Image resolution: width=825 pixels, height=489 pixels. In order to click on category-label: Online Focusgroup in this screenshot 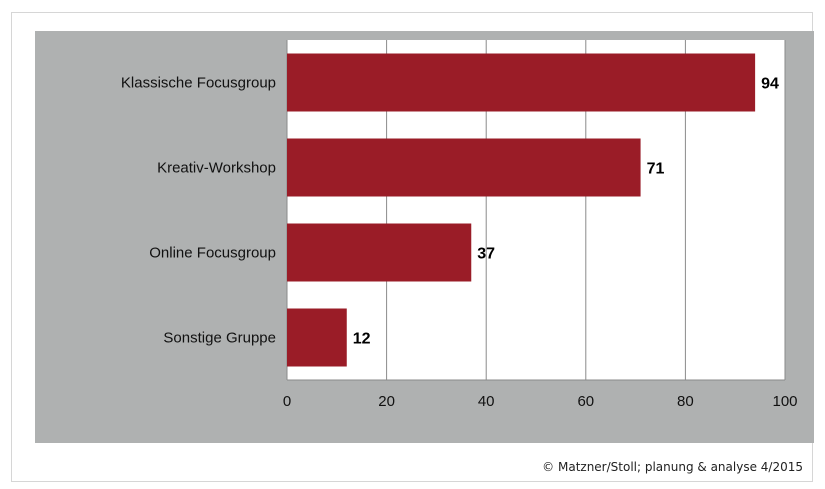, I will do `click(212, 253)`.